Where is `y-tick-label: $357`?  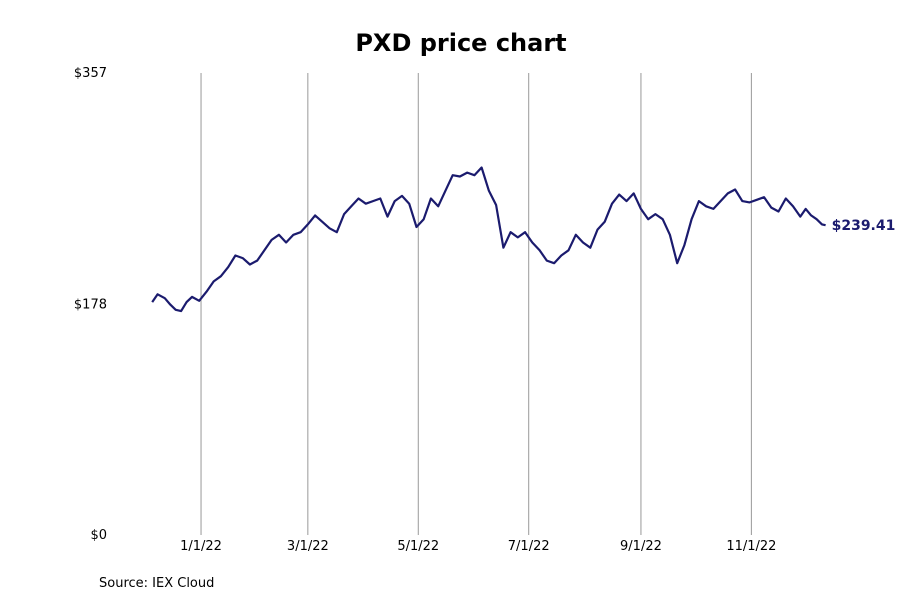
y-tick-label: $357 is located at coordinates (90, 73).